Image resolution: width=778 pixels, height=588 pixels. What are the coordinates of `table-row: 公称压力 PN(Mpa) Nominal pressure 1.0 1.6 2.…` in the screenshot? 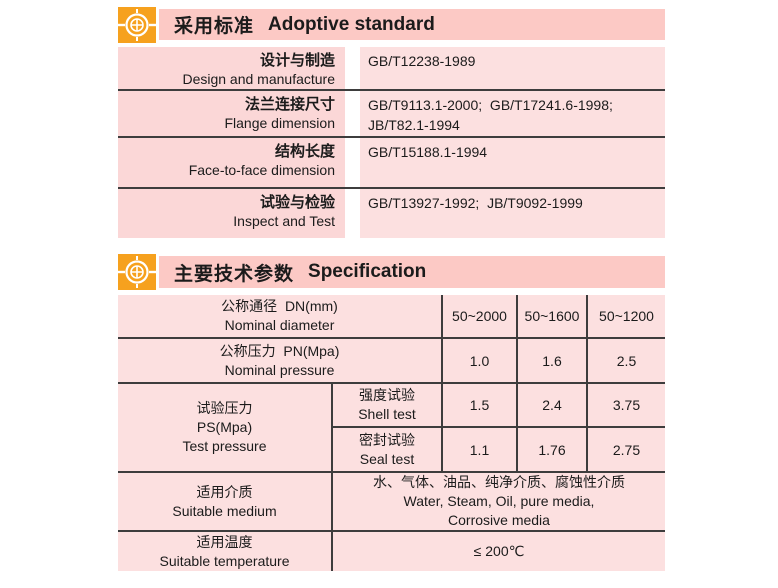 It's located at (391, 361).